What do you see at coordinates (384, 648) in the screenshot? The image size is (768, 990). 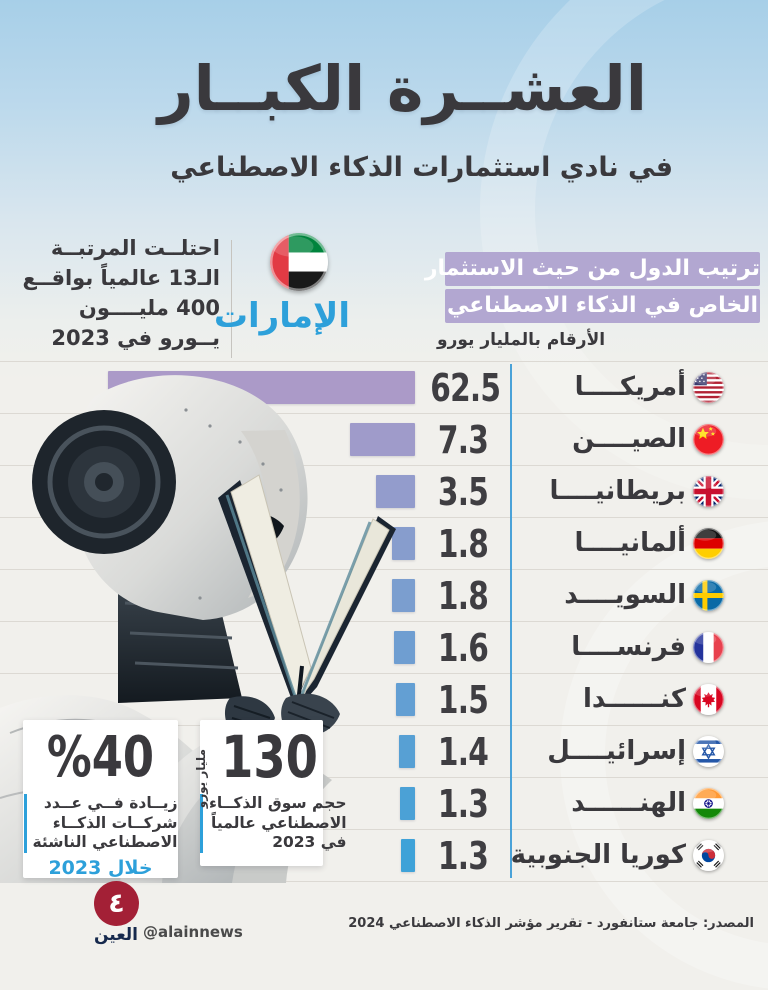 I see `chart-row: 1.6 فرنســــا` at bounding box center [384, 648].